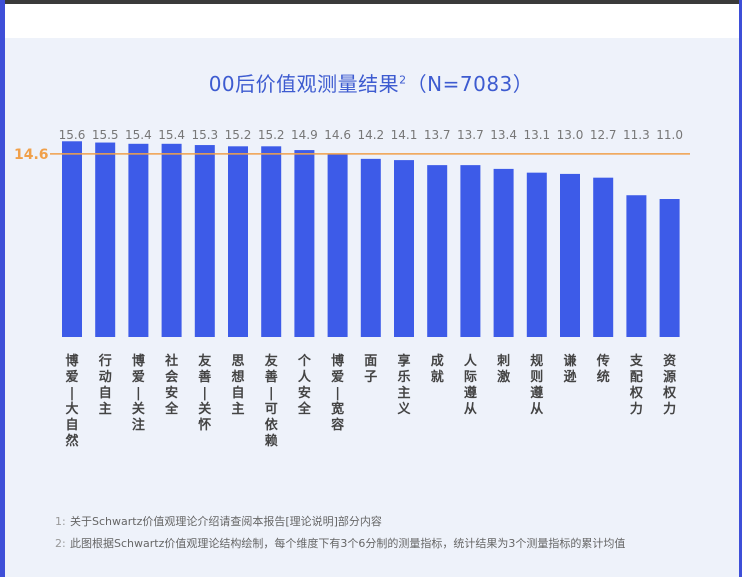  Describe the element at coordinates (570, 135) in the screenshot. I see `value-label-15: 13.0` at that location.